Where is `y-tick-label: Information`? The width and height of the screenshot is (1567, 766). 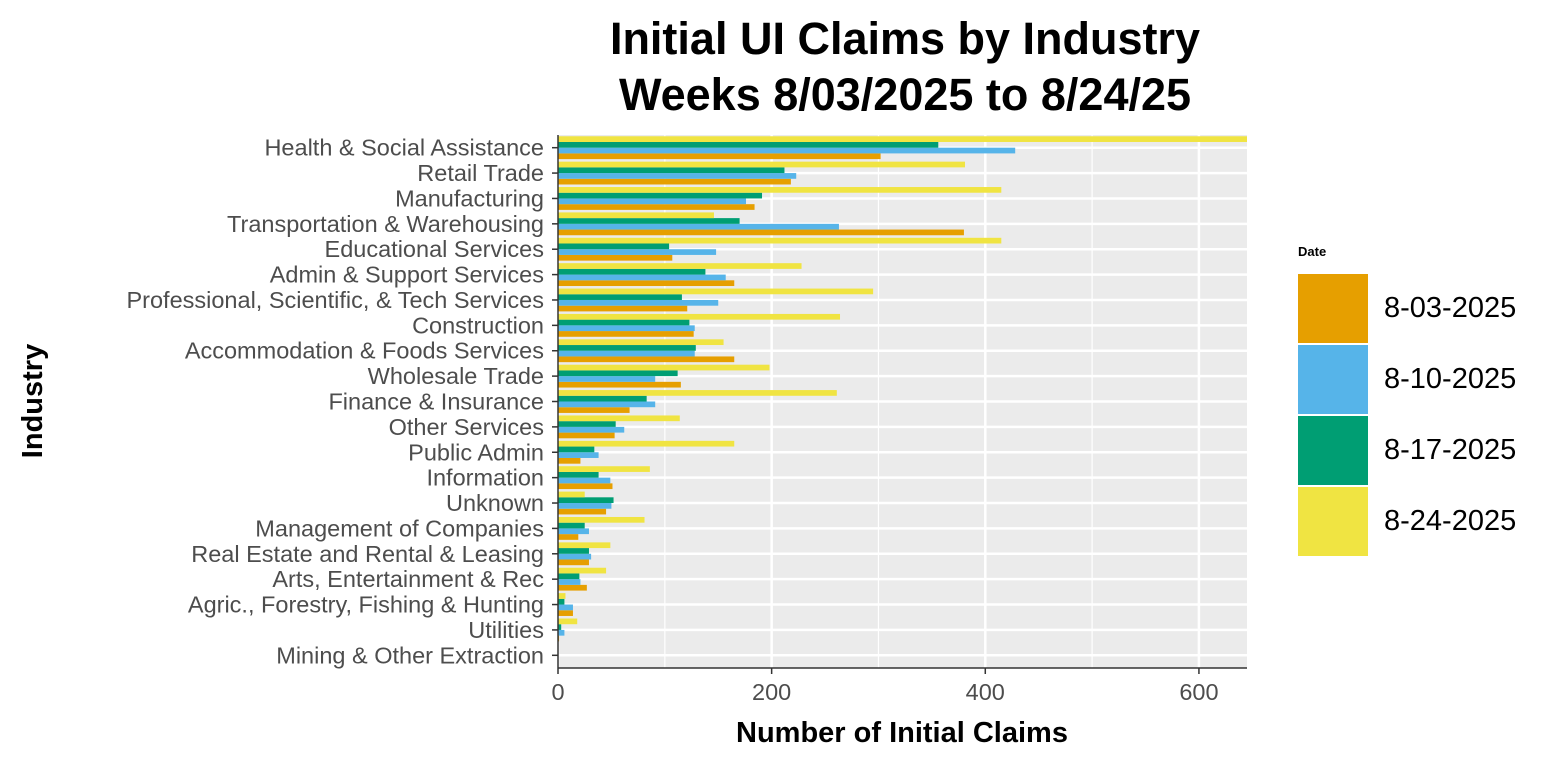
y-tick-label: Information is located at coordinates (485, 478).